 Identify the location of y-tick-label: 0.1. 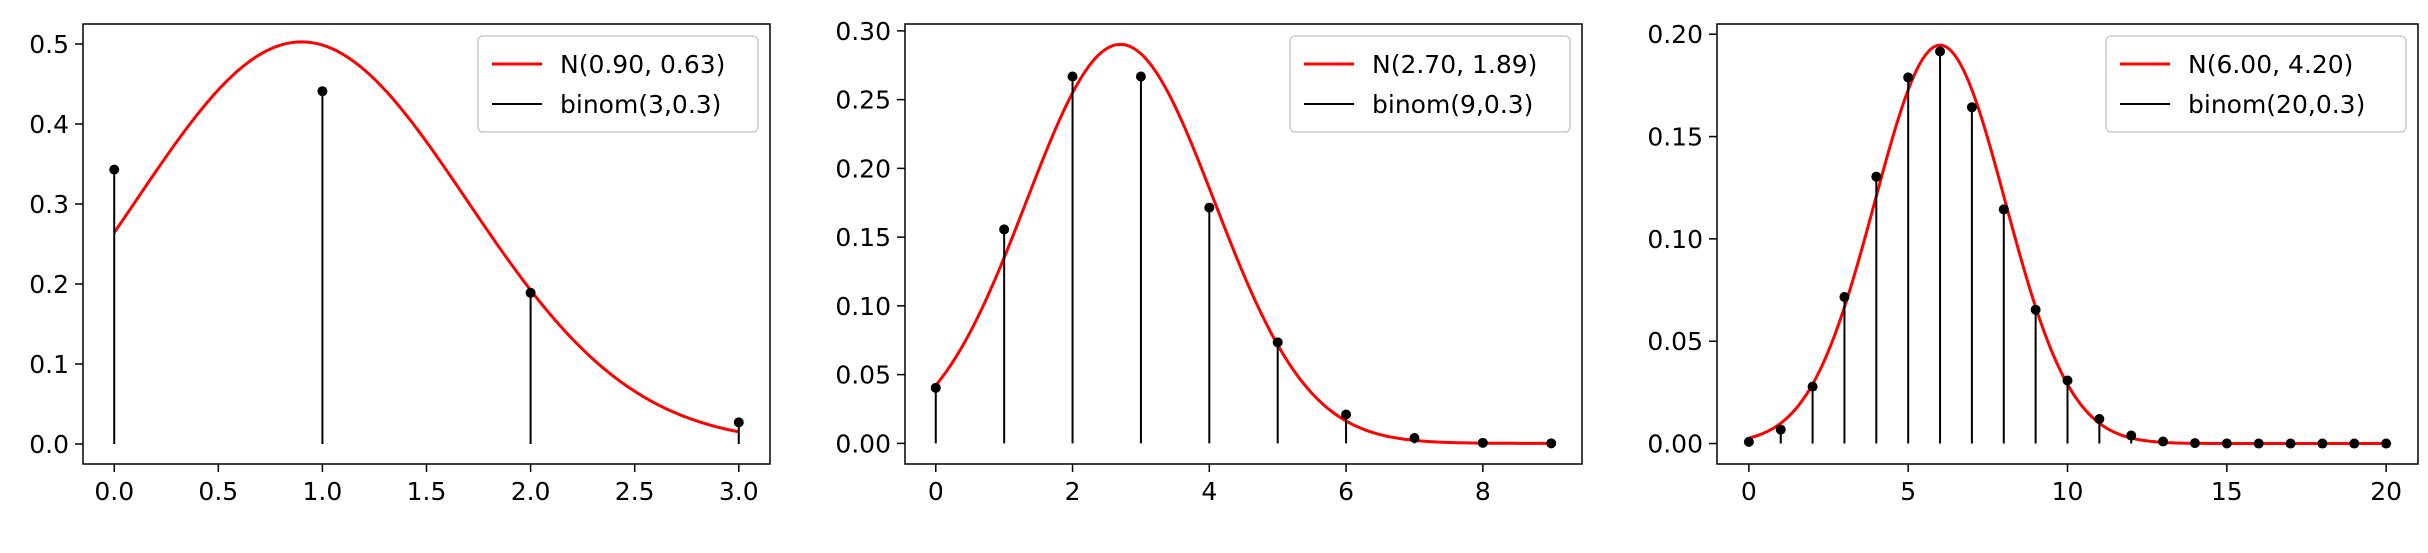
(49, 364).